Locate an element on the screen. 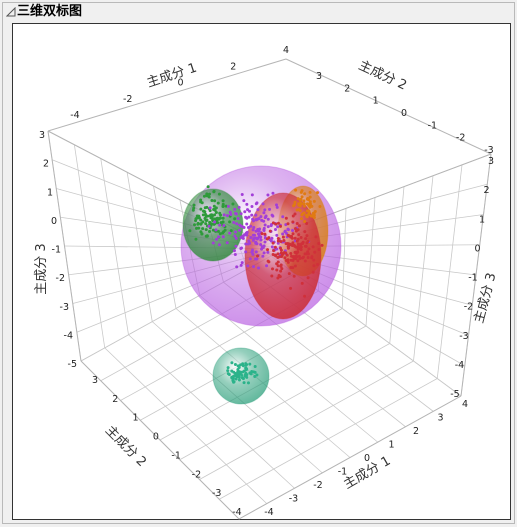 Image resolution: width=517 pixels, height=527 pixels. z-tick-label-left: 2 is located at coordinates (46, 164).